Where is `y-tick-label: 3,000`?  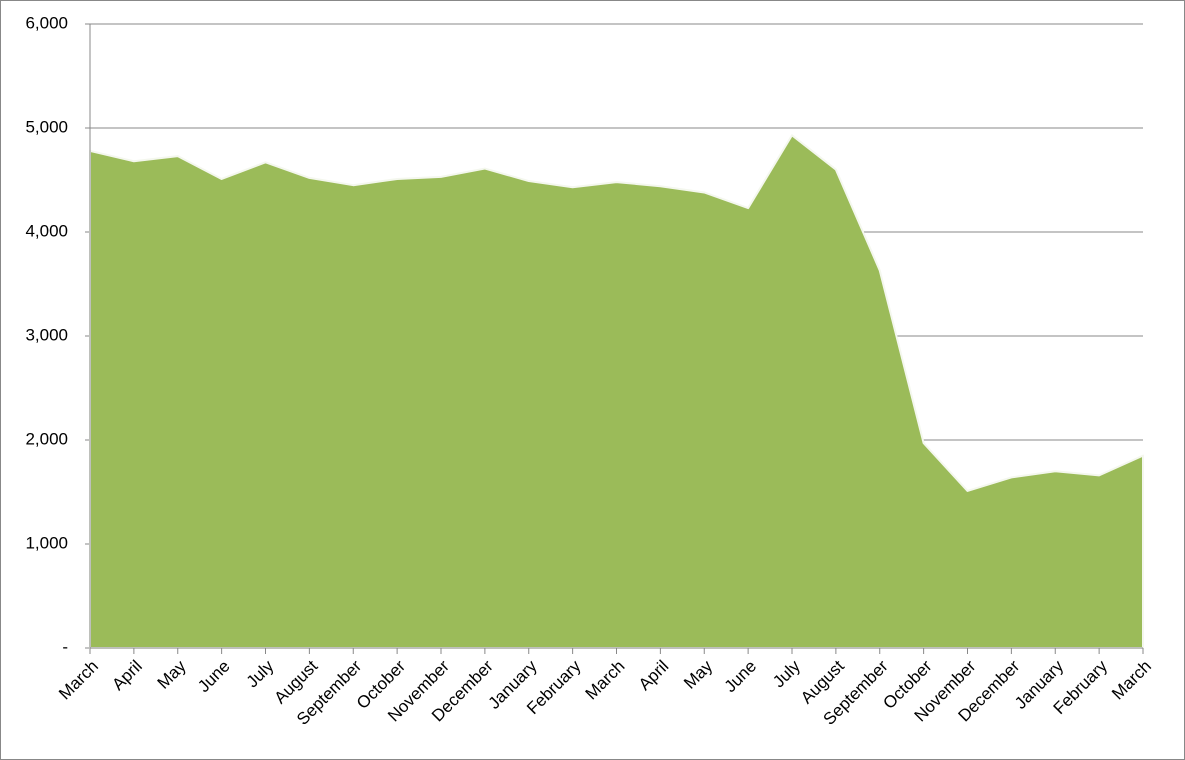
y-tick-label: 3,000 is located at coordinates (46, 334).